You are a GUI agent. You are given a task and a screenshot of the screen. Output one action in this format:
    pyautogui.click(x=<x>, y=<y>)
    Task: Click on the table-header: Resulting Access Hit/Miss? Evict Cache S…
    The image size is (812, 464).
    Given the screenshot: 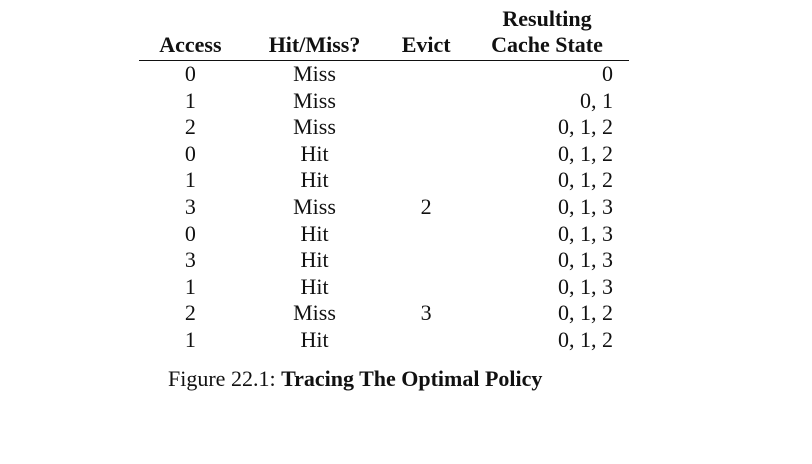 What is the action you would take?
    pyautogui.click(x=384, y=33)
    